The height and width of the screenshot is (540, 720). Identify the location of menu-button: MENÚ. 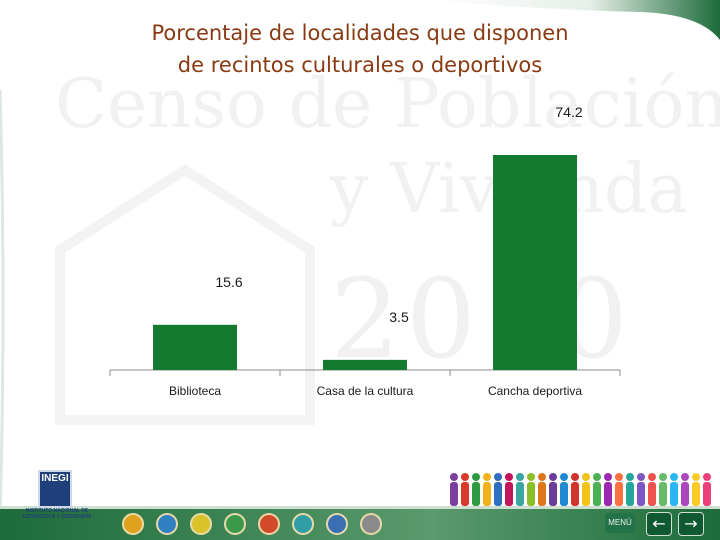
(620, 523).